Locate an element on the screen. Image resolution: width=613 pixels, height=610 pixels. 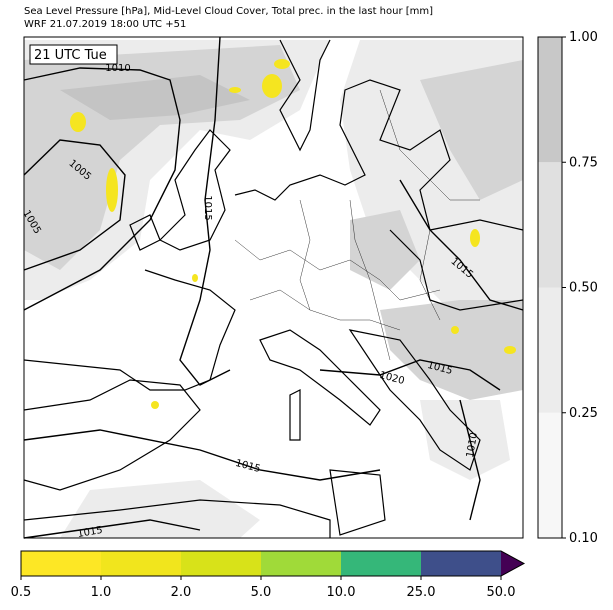
colorbar-tick-label: 10.0 is located at coordinates (341, 592).